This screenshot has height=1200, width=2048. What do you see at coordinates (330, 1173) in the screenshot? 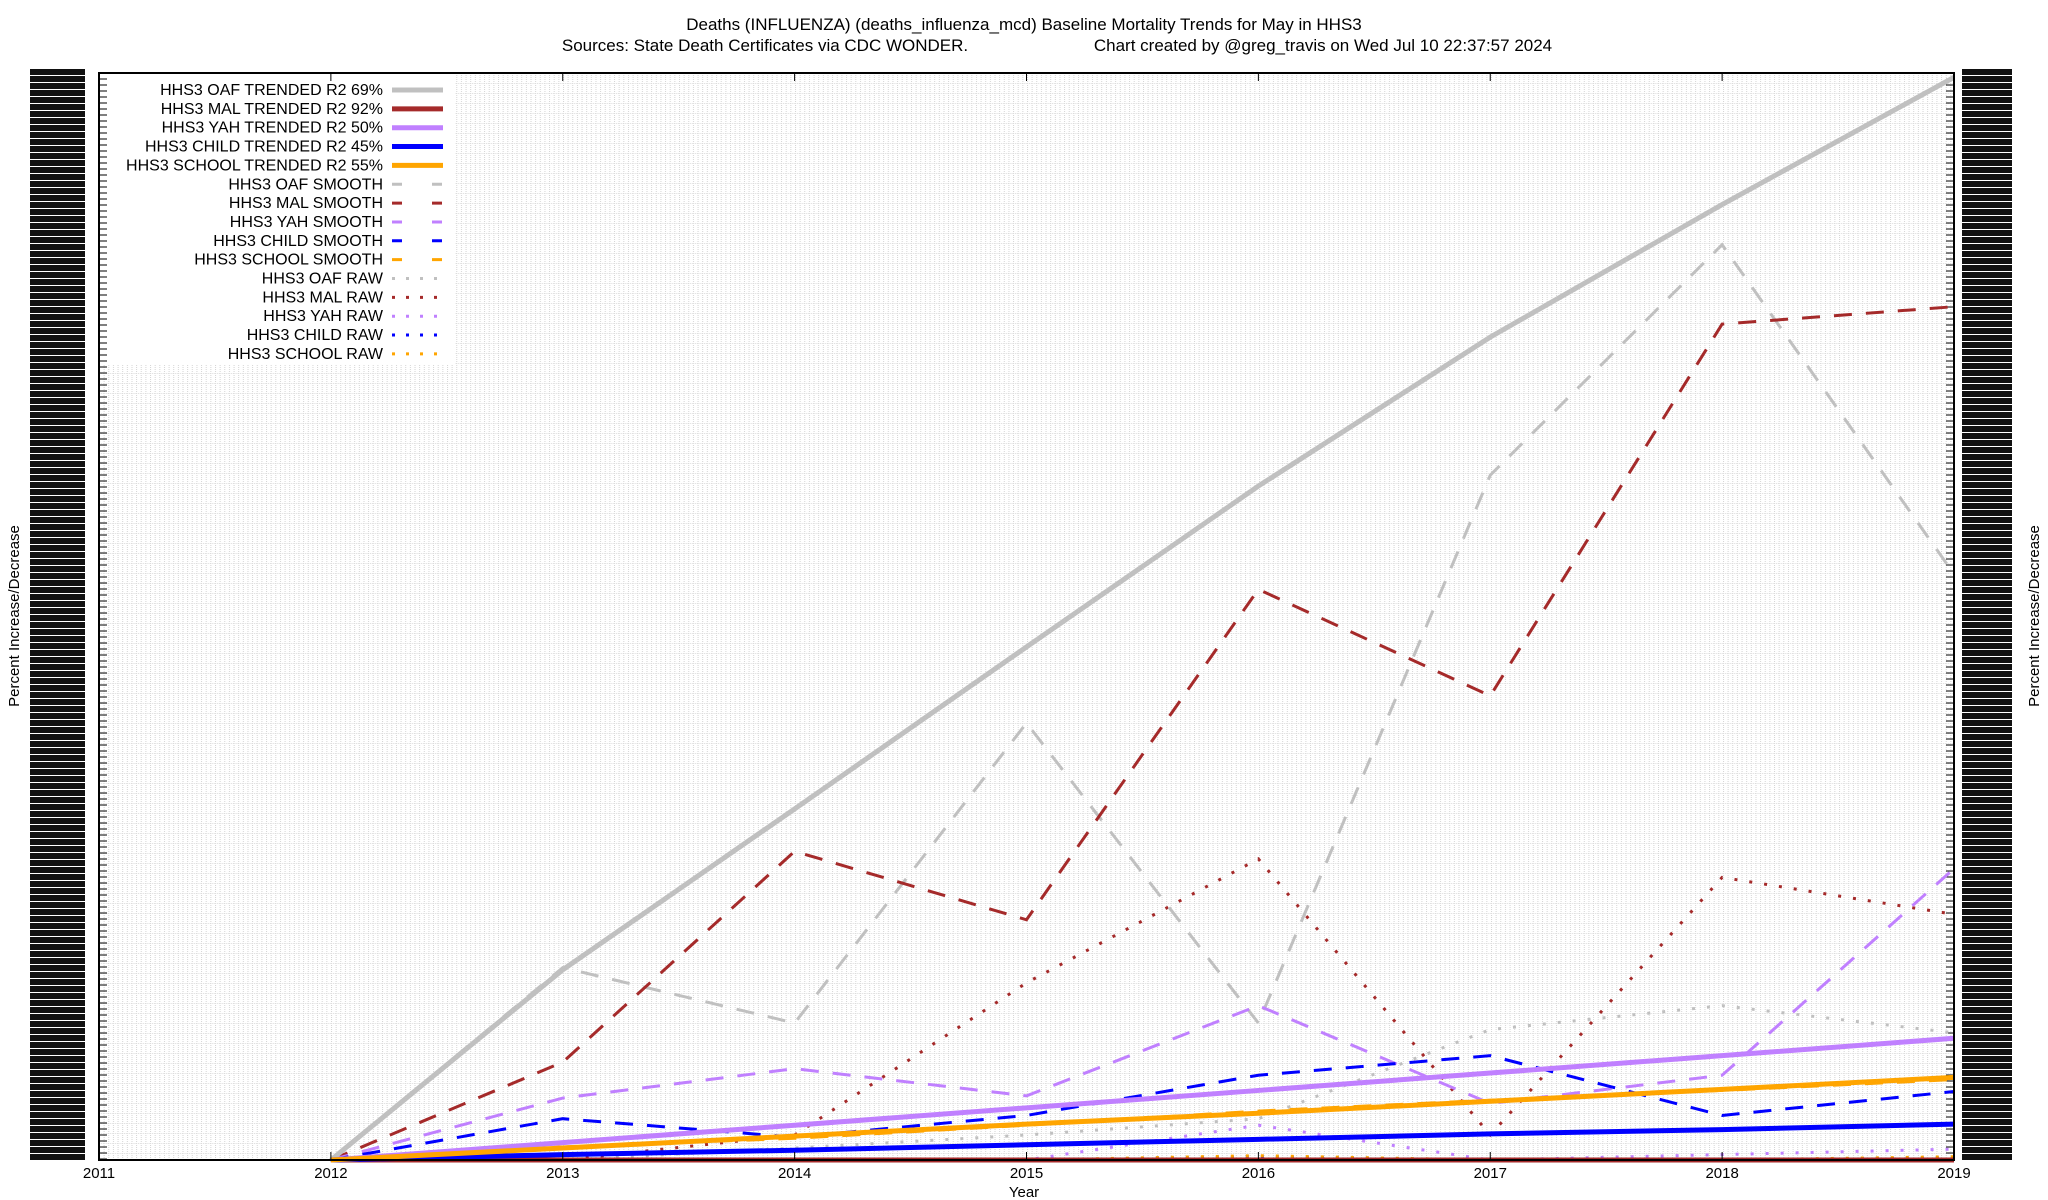
I see `x-tick-label: 2012` at bounding box center [330, 1173].